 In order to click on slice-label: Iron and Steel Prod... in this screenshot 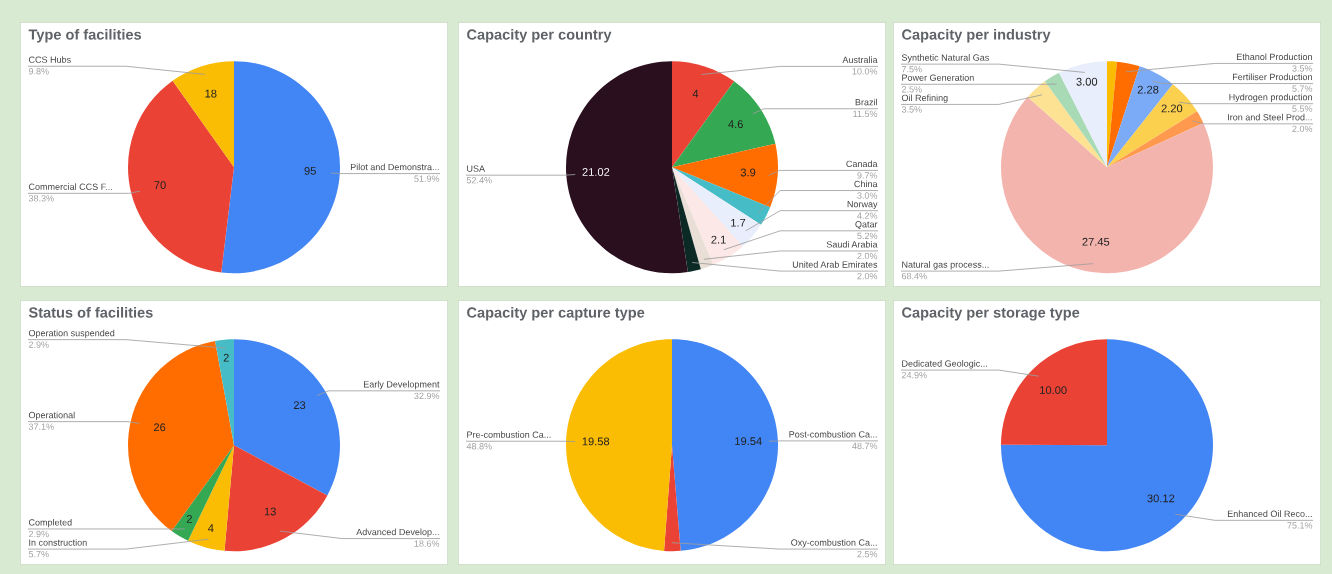, I will do `click(1270, 117)`.